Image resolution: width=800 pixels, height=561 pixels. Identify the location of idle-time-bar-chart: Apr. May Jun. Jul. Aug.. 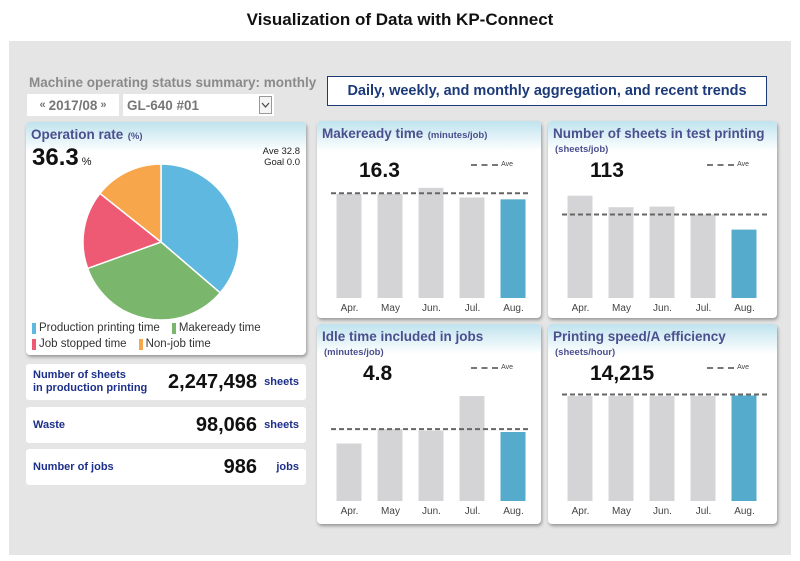
(431, 456).